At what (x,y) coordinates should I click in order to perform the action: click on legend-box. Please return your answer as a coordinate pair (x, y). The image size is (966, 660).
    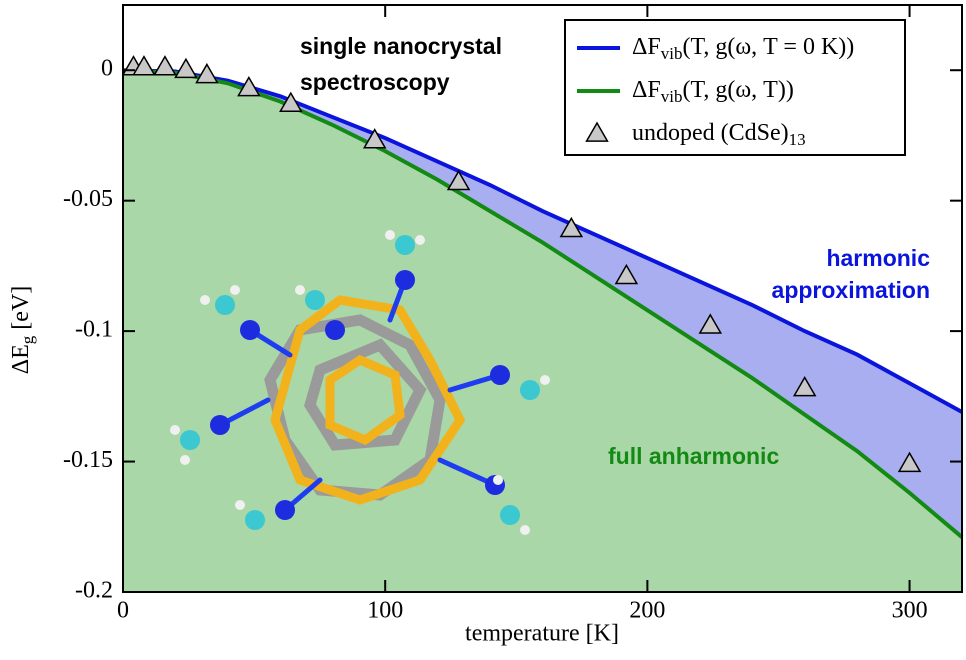
    Looking at the image, I should click on (735, 87).